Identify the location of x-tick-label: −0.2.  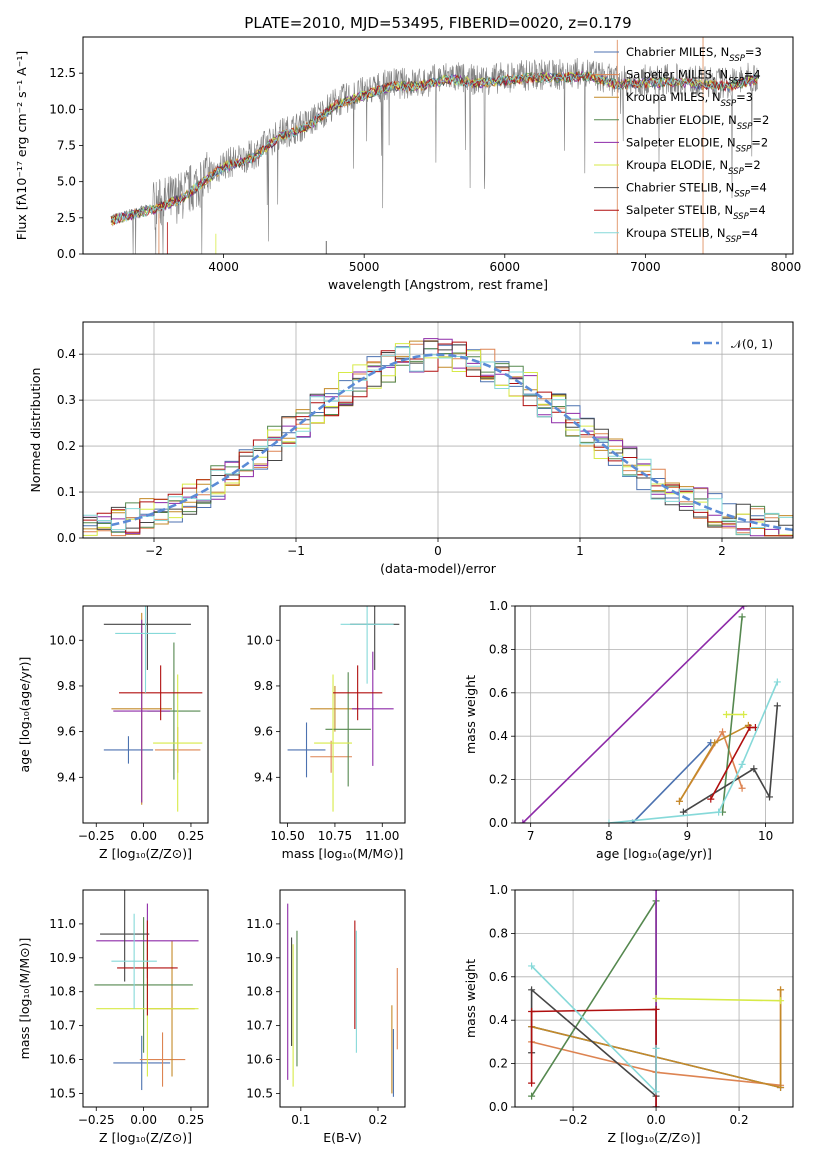
(573, 1120).